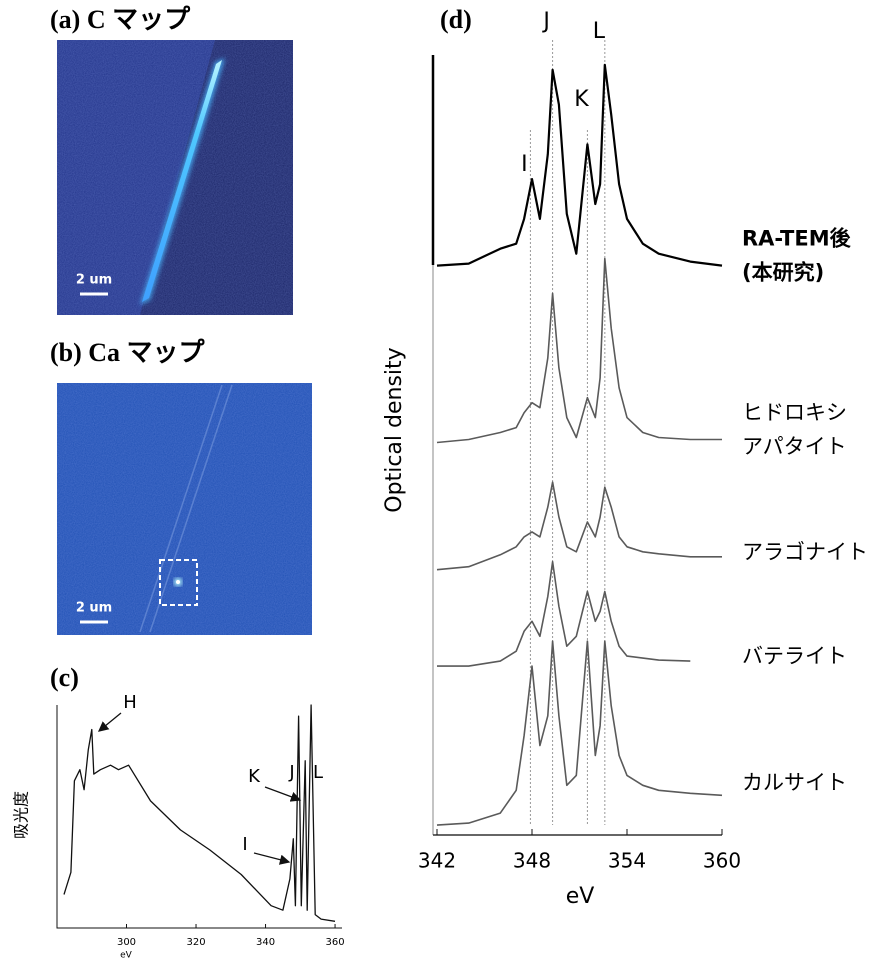 This screenshot has height=969, width=889. I want to click on axis, so click(199, 817).